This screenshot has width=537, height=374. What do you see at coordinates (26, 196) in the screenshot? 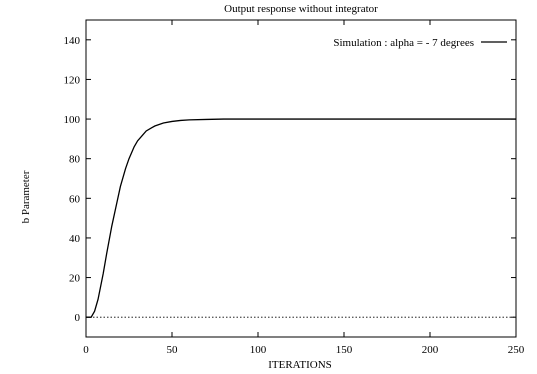
I see `y-axis-label: b Parameter` at bounding box center [26, 196].